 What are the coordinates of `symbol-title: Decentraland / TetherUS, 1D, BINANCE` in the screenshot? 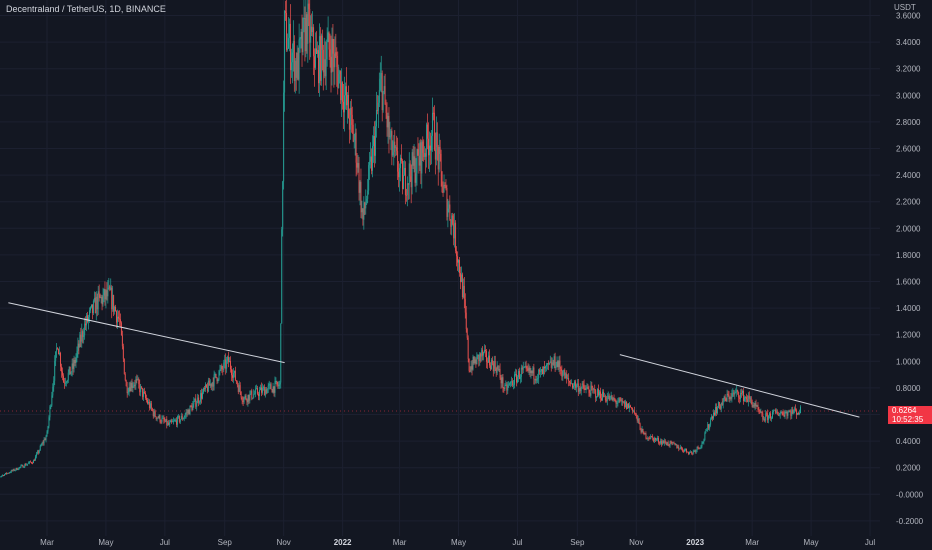 It's located at (86, 9).